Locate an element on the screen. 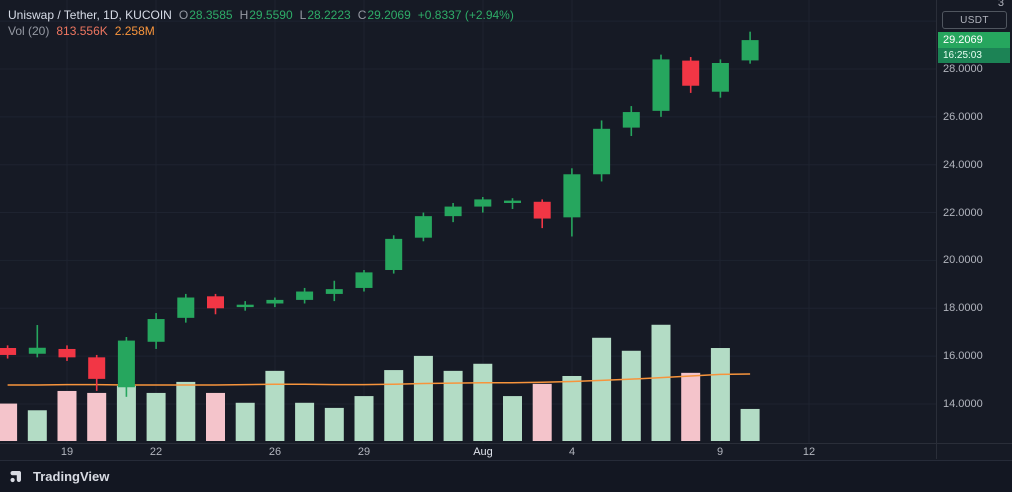 The height and width of the screenshot is (492, 1012). open-label: O is located at coordinates (183, 15).